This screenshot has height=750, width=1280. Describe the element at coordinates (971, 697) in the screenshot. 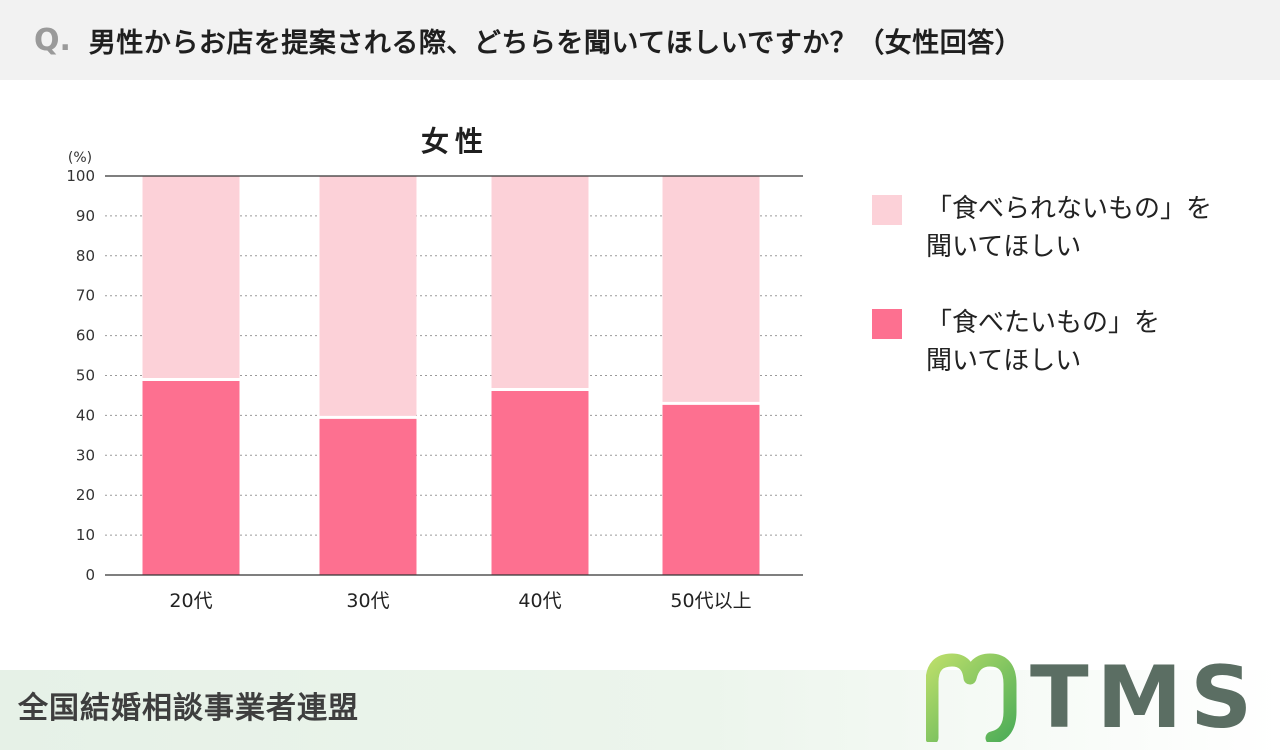

I see `tms-green-logo-icon` at that location.